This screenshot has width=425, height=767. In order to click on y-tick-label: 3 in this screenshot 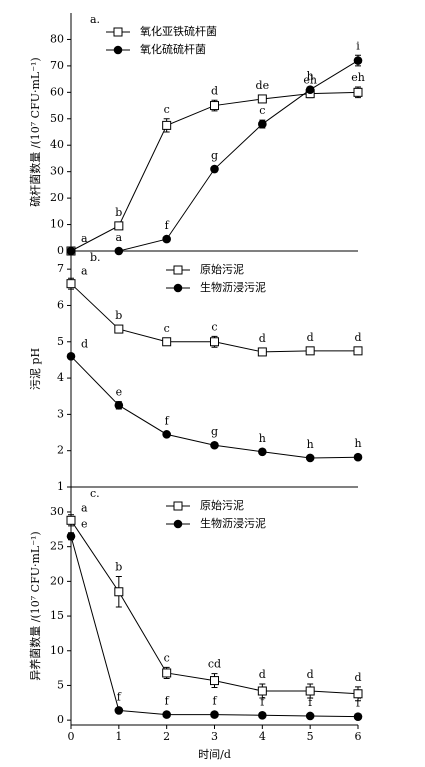, I will do `click(60, 413)`.